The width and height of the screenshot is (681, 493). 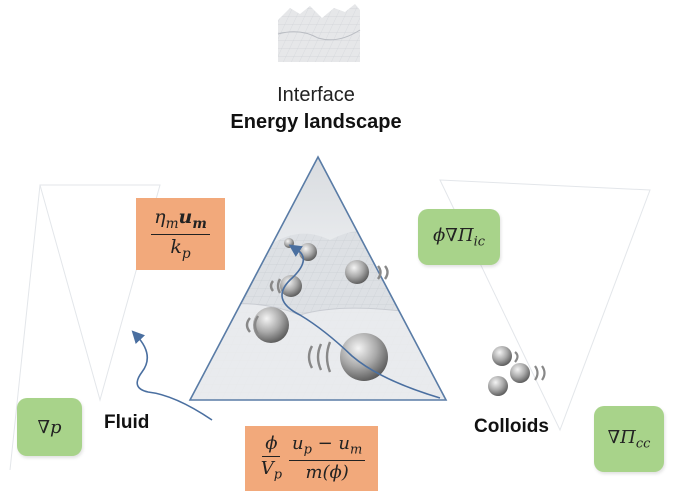 I want to click on colloid-colloid-term-box: ∇Πcc, so click(x=629, y=439).